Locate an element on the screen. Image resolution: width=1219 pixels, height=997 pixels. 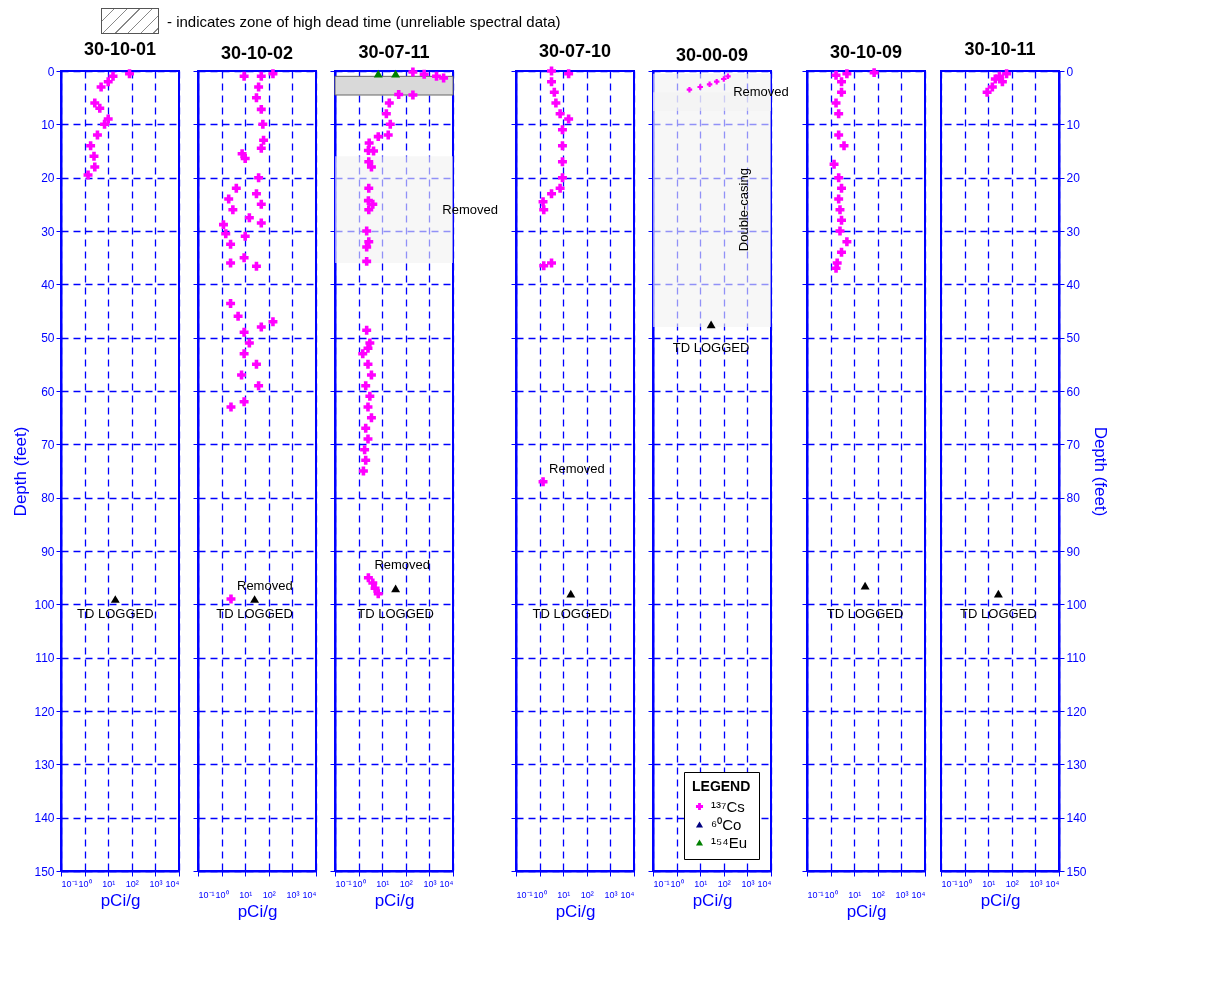
chart-title: 30-00-09 is located at coordinates (712, 54).